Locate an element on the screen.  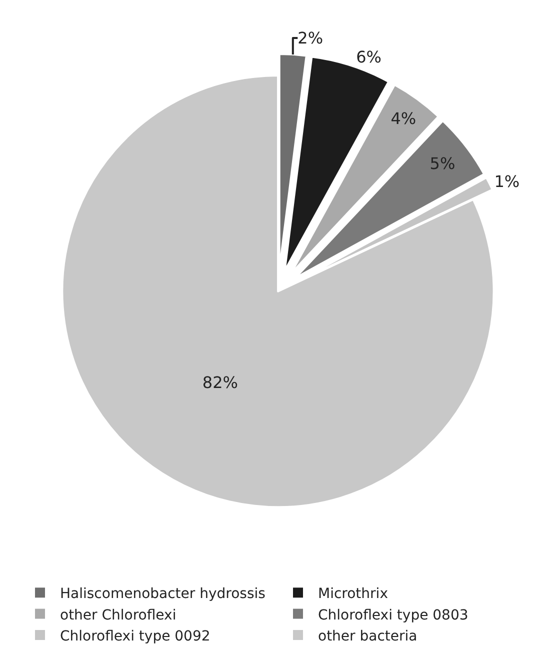
data-label: 6% is located at coordinates (369, 56).